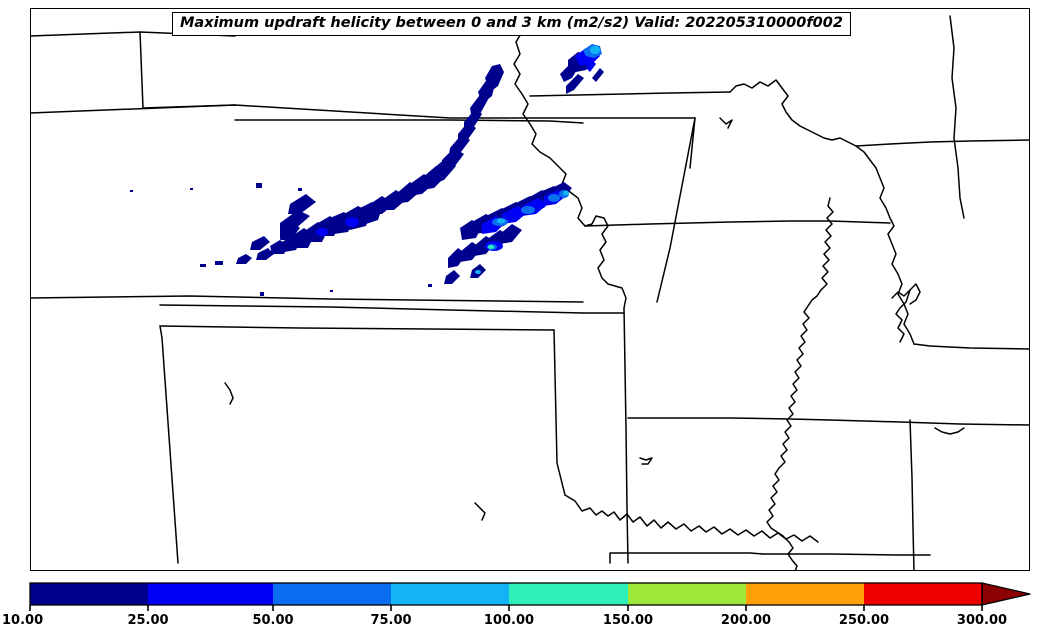  I want to click on river-detail-c, so click(646, 461).